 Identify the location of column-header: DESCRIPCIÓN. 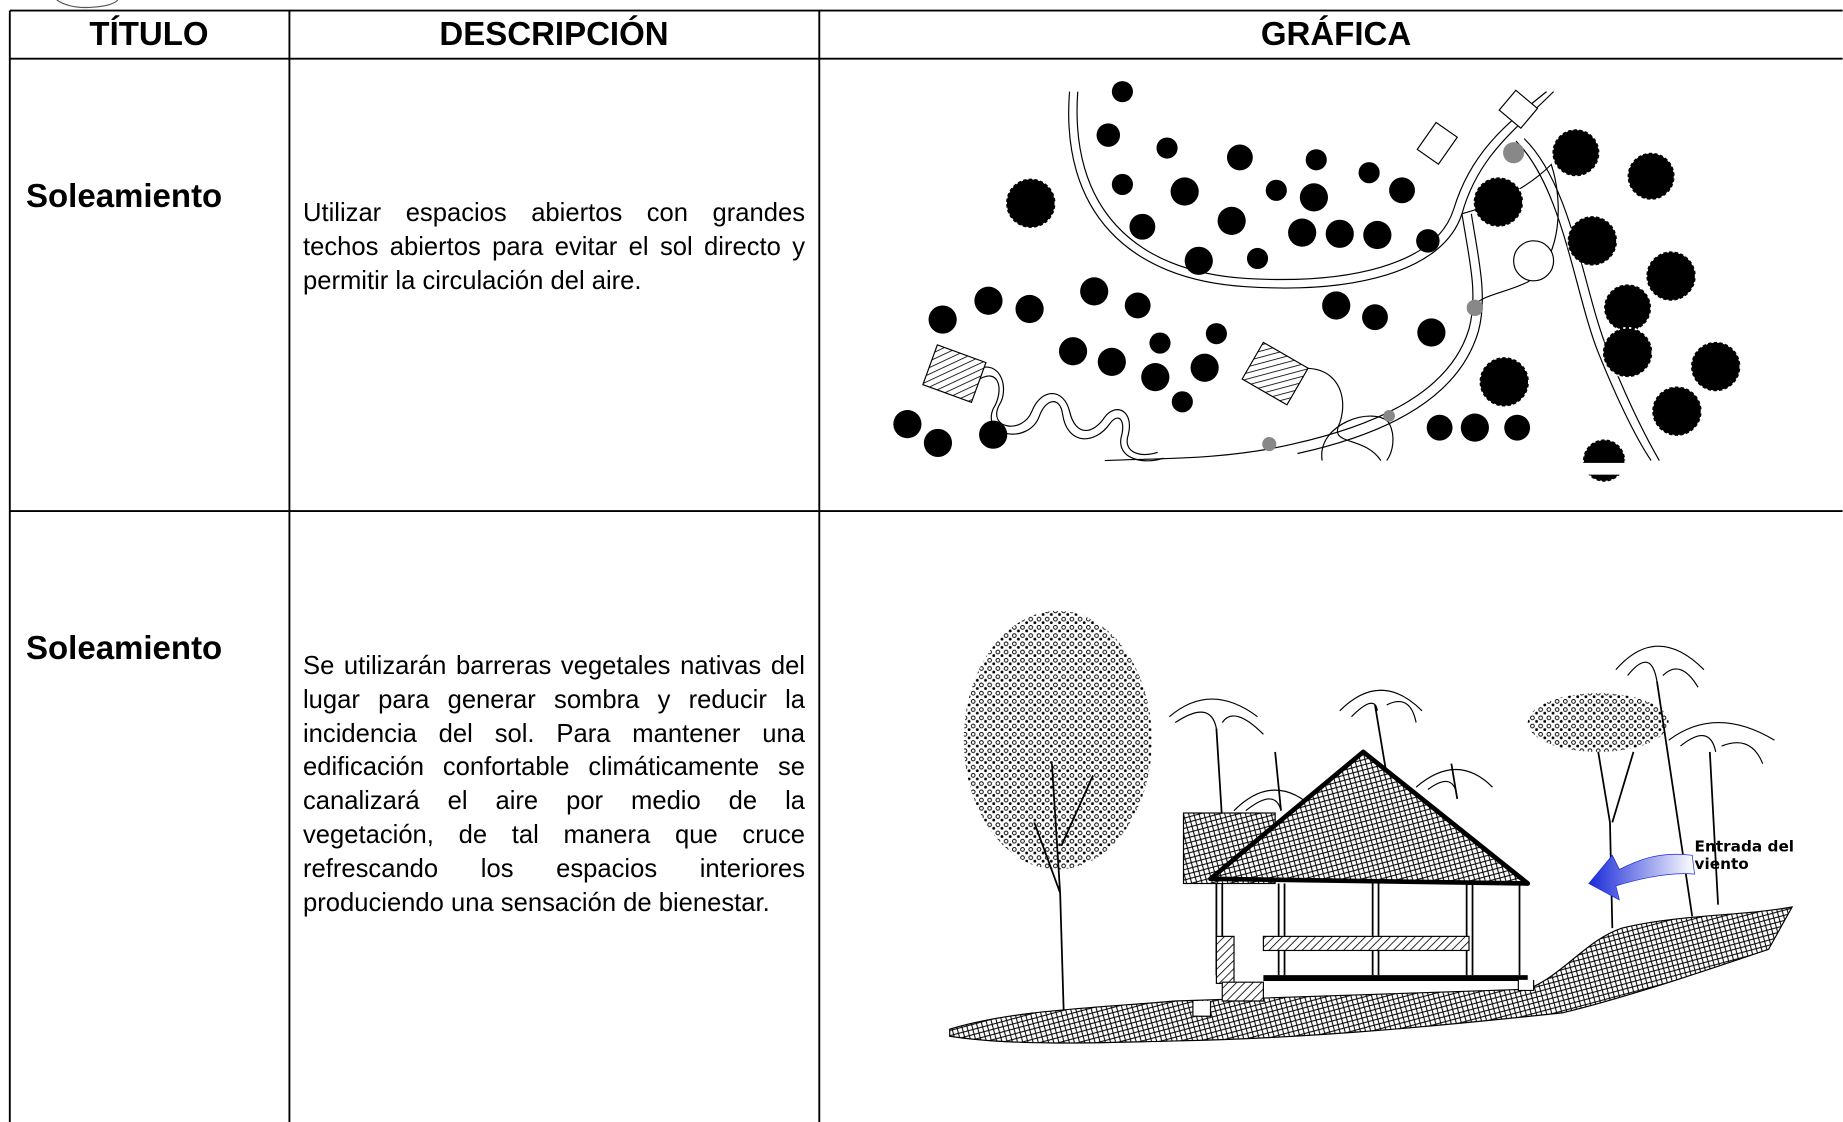
(554, 33).